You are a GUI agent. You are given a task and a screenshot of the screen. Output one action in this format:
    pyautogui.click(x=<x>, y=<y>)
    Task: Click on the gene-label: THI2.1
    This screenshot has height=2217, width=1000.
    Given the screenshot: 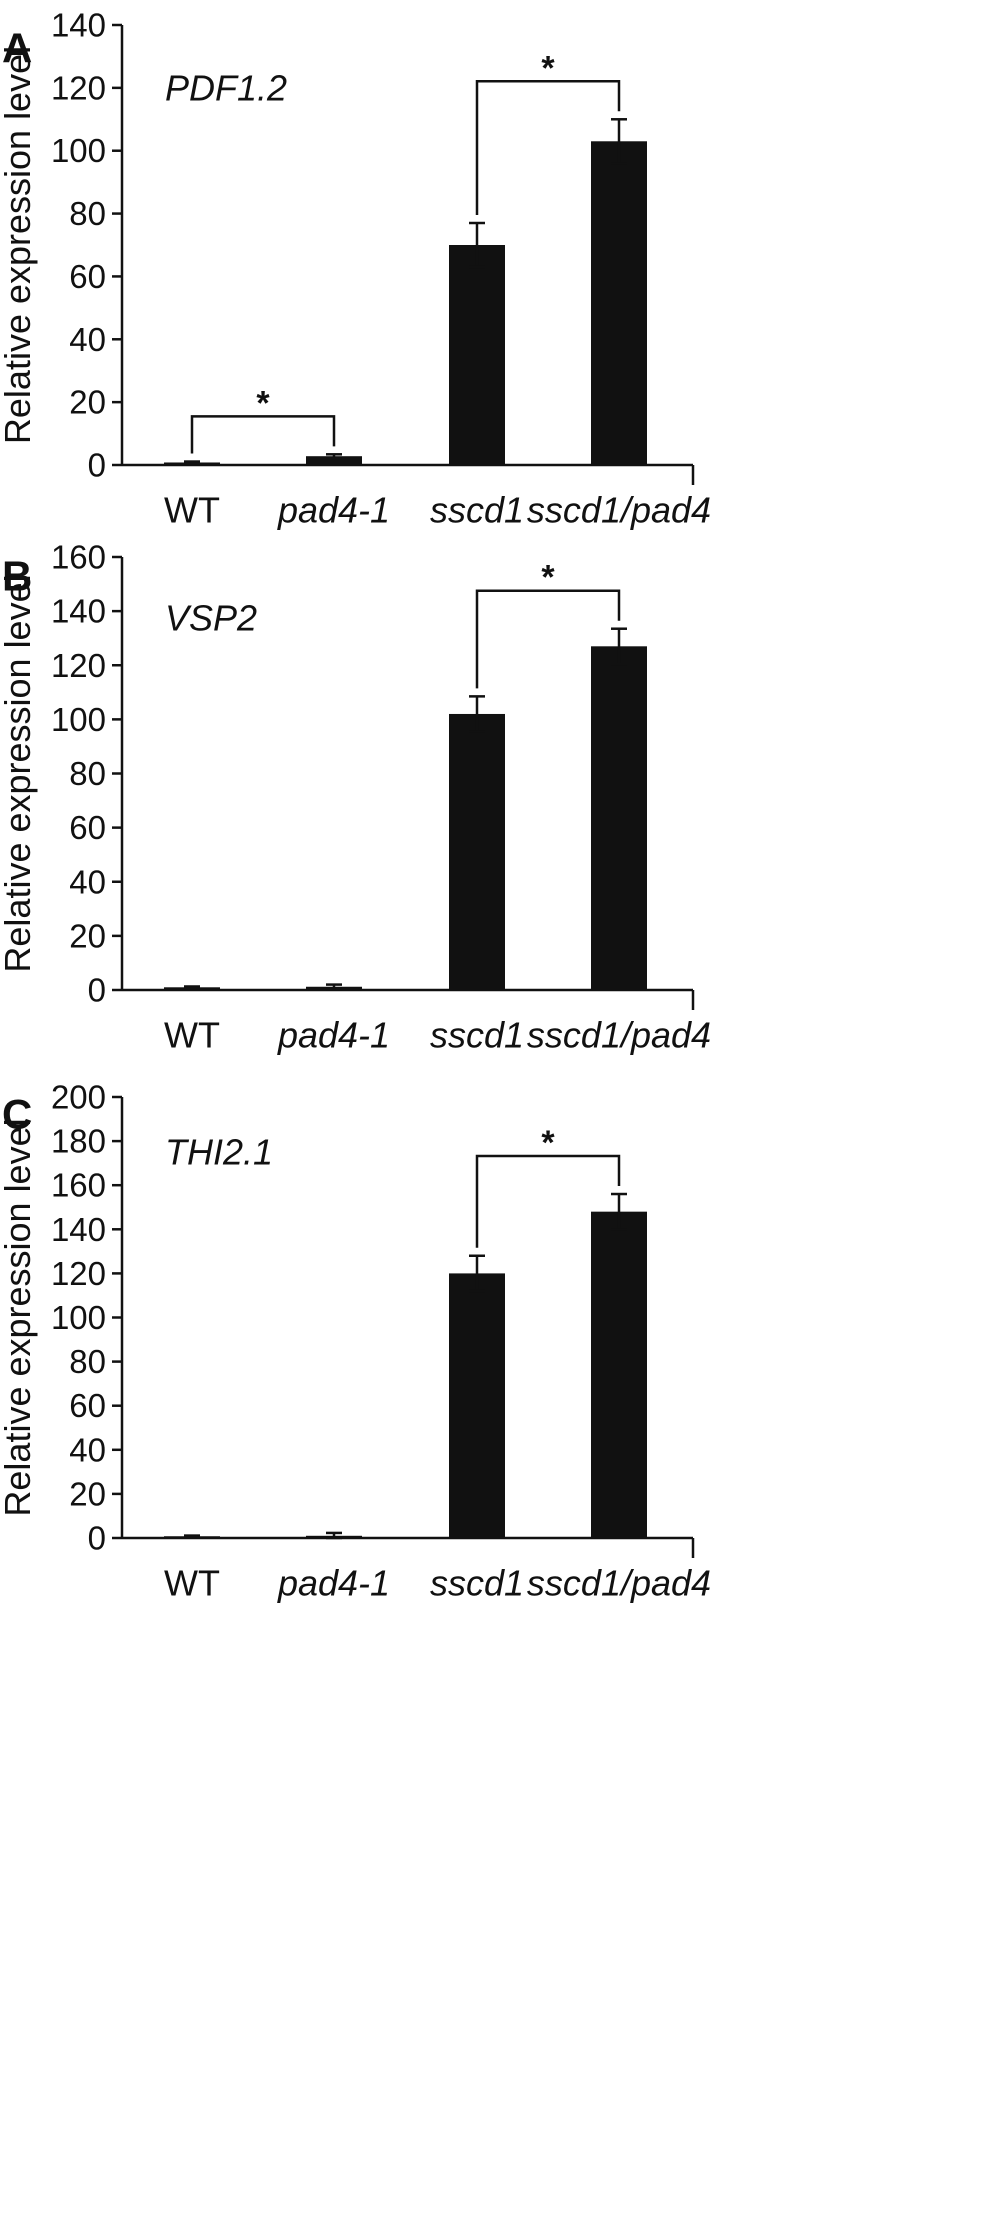 What is the action you would take?
    pyautogui.click(x=219, y=1152)
    